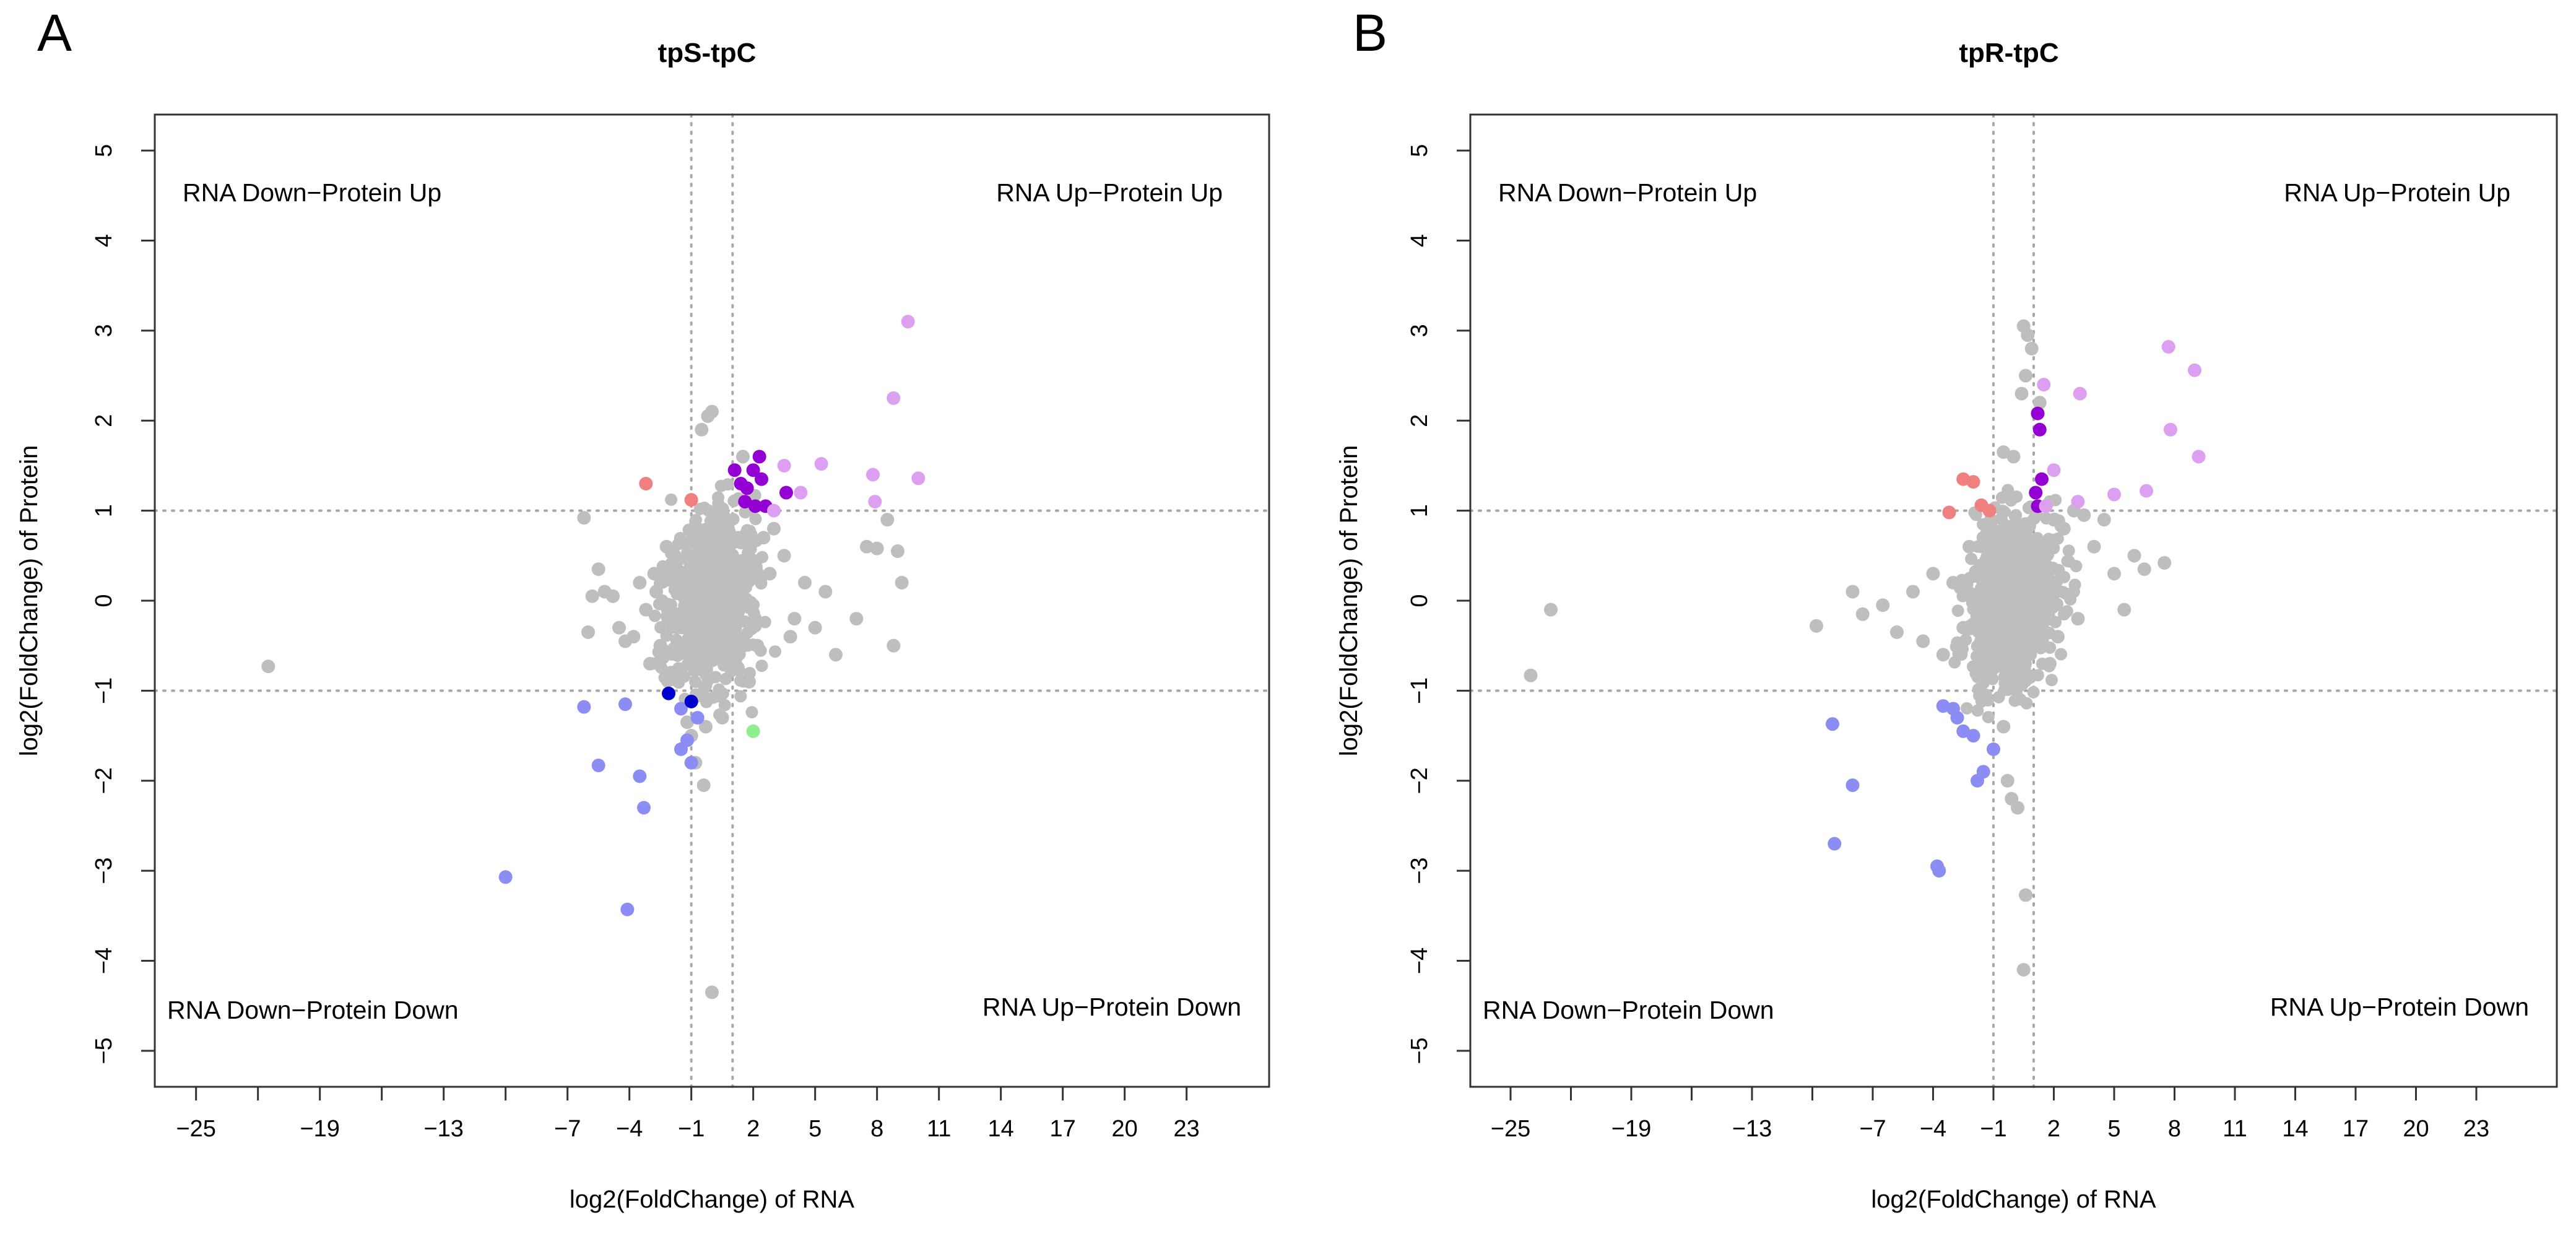 This screenshot has height=1241, width=2576. What do you see at coordinates (601, 807) in the screenshot?
I see `series-protein_down_only` at bounding box center [601, 807].